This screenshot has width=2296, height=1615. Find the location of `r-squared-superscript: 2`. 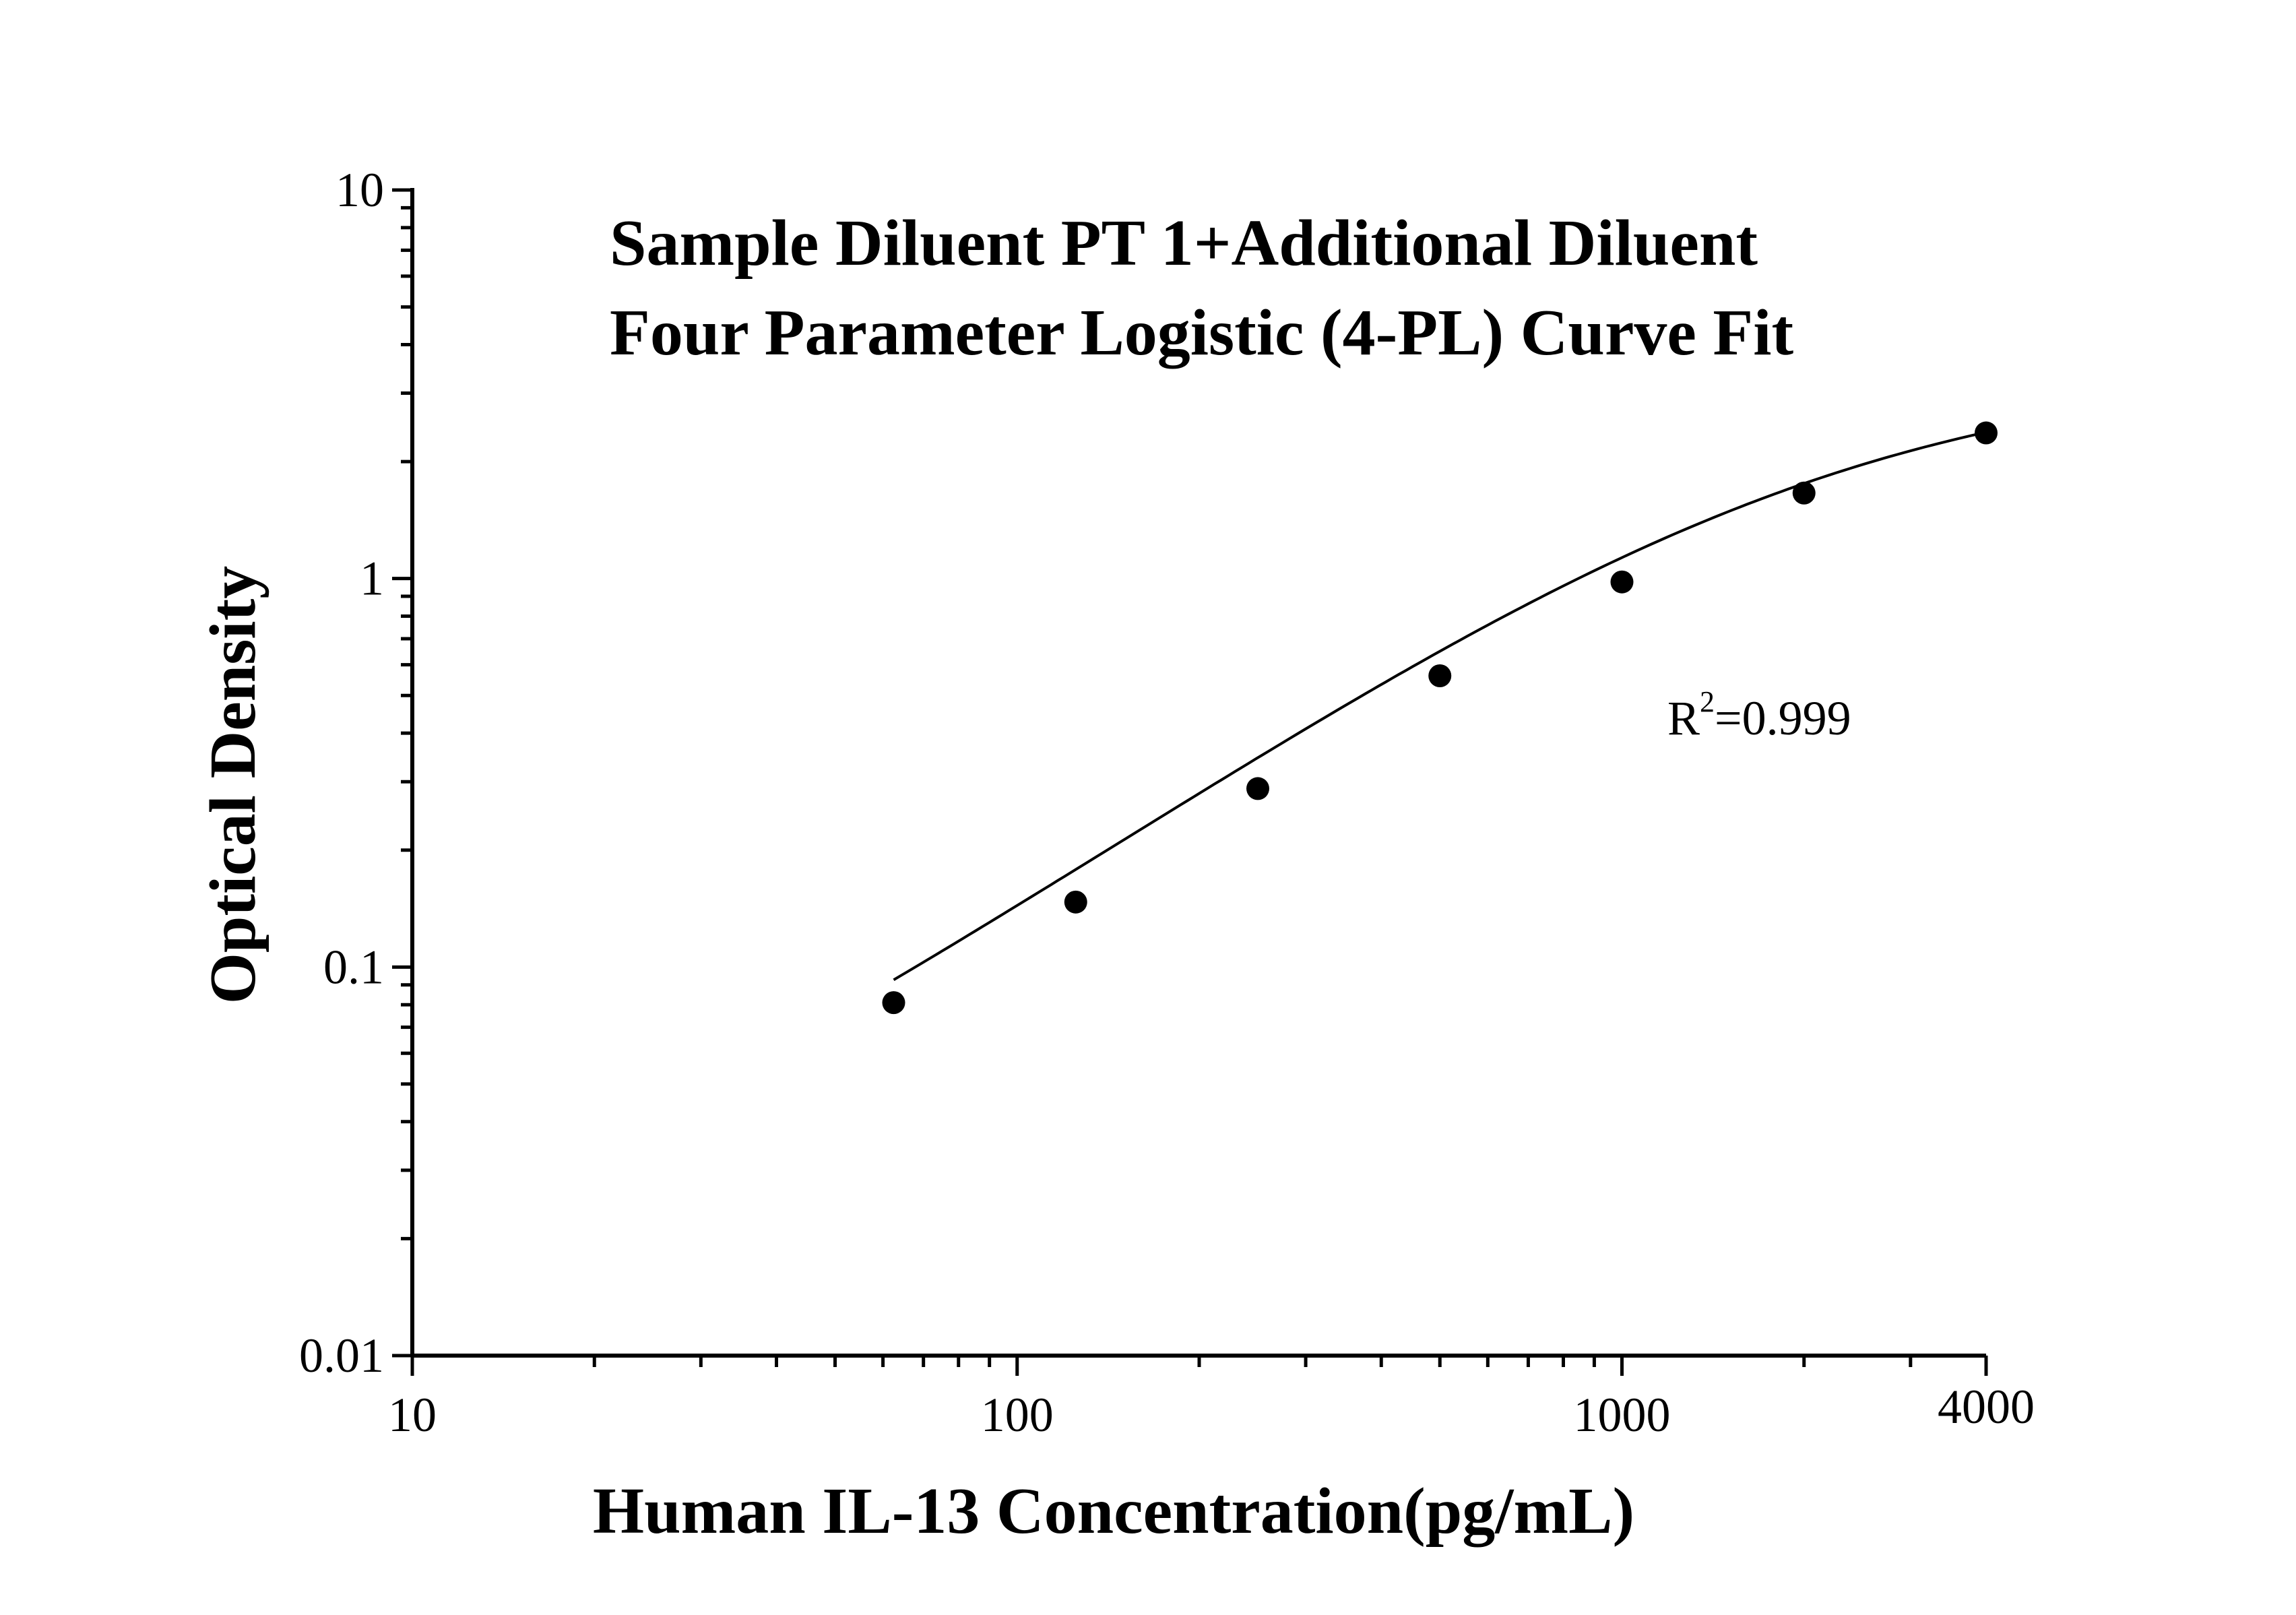

r-squared-superscript: 2 is located at coordinates (1707, 701).